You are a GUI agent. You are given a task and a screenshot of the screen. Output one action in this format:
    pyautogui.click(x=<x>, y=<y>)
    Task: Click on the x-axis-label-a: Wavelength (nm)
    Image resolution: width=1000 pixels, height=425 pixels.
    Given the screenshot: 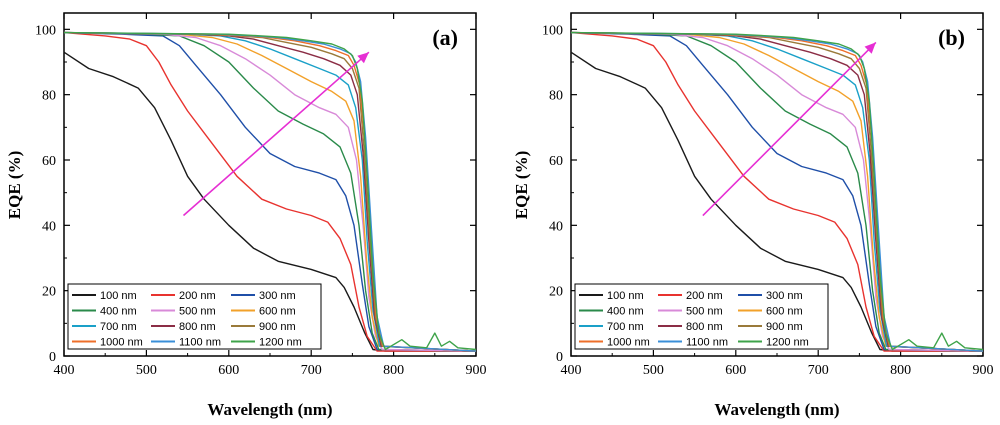 What is the action you would take?
    pyautogui.click(x=269, y=409)
    